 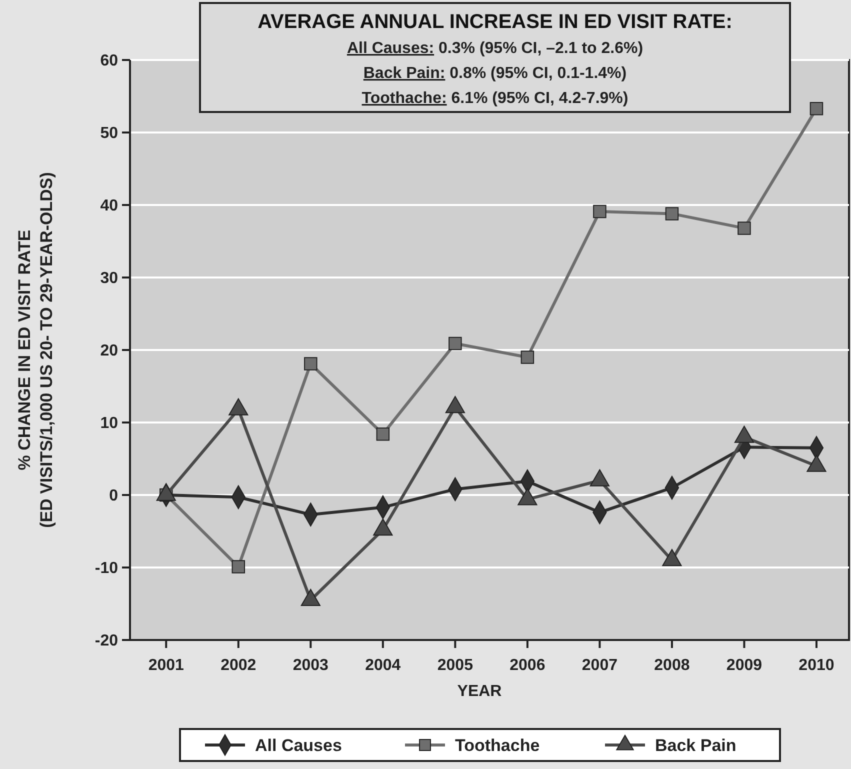 What do you see at coordinates (109, 61) in the screenshot?
I see `y-tick-label: 60` at bounding box center [109, 61].